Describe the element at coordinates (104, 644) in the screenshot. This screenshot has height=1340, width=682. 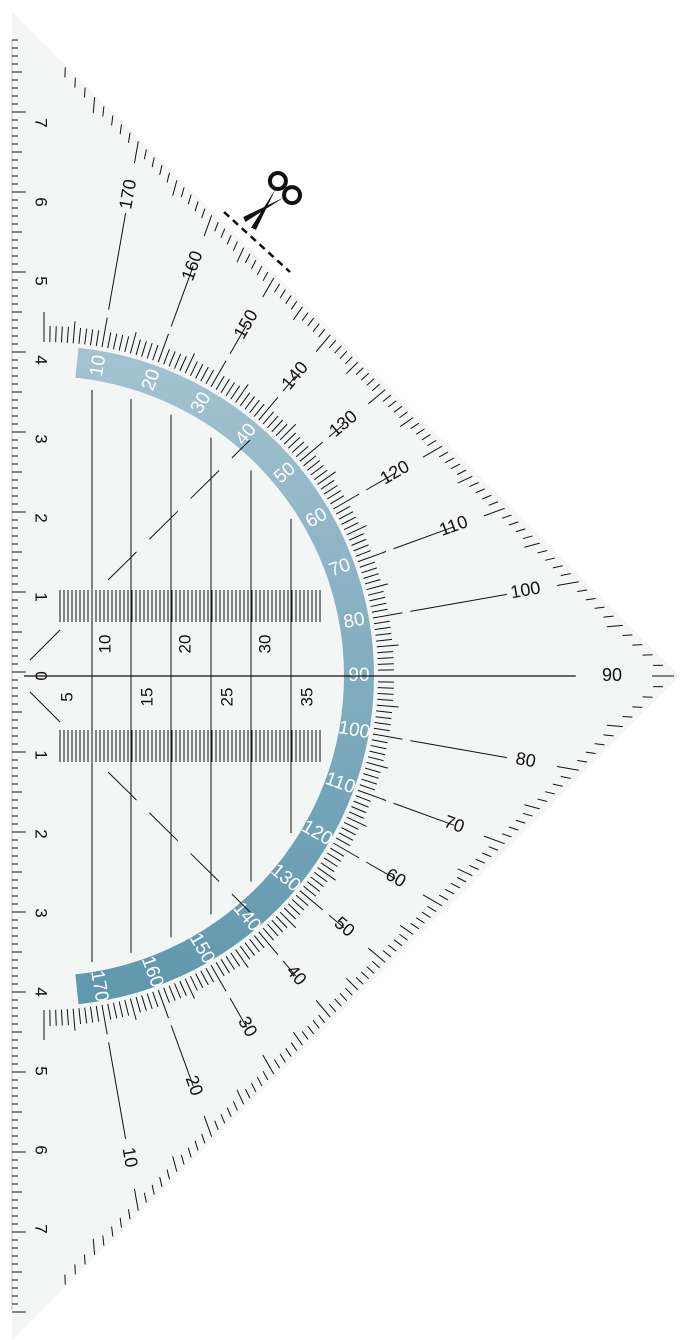
I see `grid-label-top: 10` at that location.